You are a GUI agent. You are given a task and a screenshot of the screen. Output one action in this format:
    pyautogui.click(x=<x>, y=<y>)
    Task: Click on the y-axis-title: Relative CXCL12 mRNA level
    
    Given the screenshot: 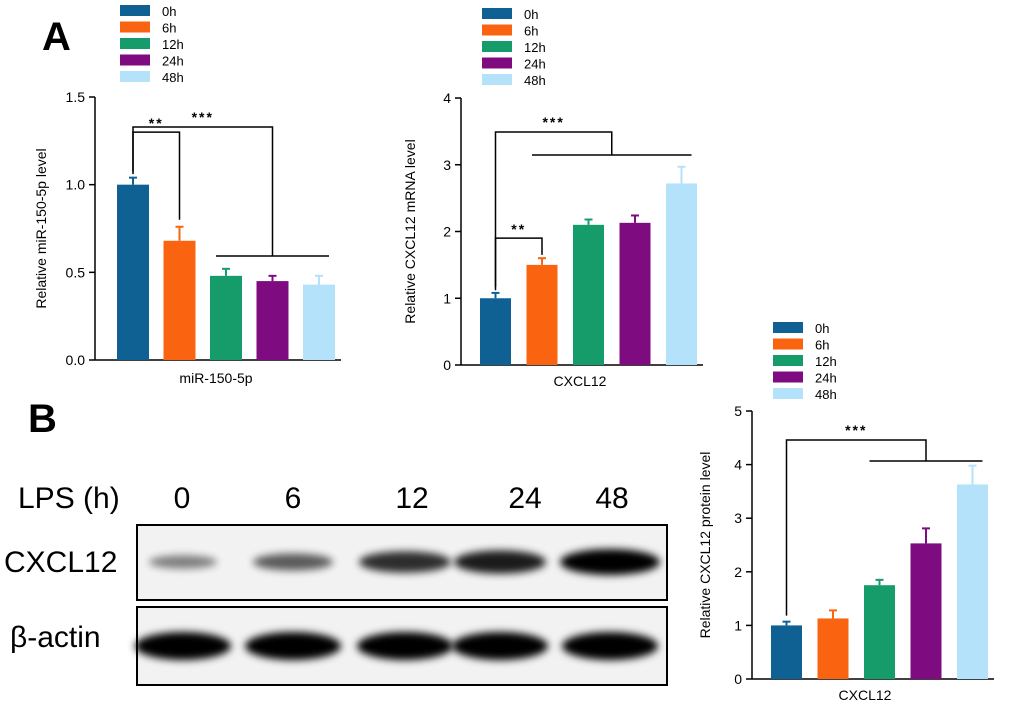 What is the action you would take?
    pyautogui.click(x=410, y=231)
    